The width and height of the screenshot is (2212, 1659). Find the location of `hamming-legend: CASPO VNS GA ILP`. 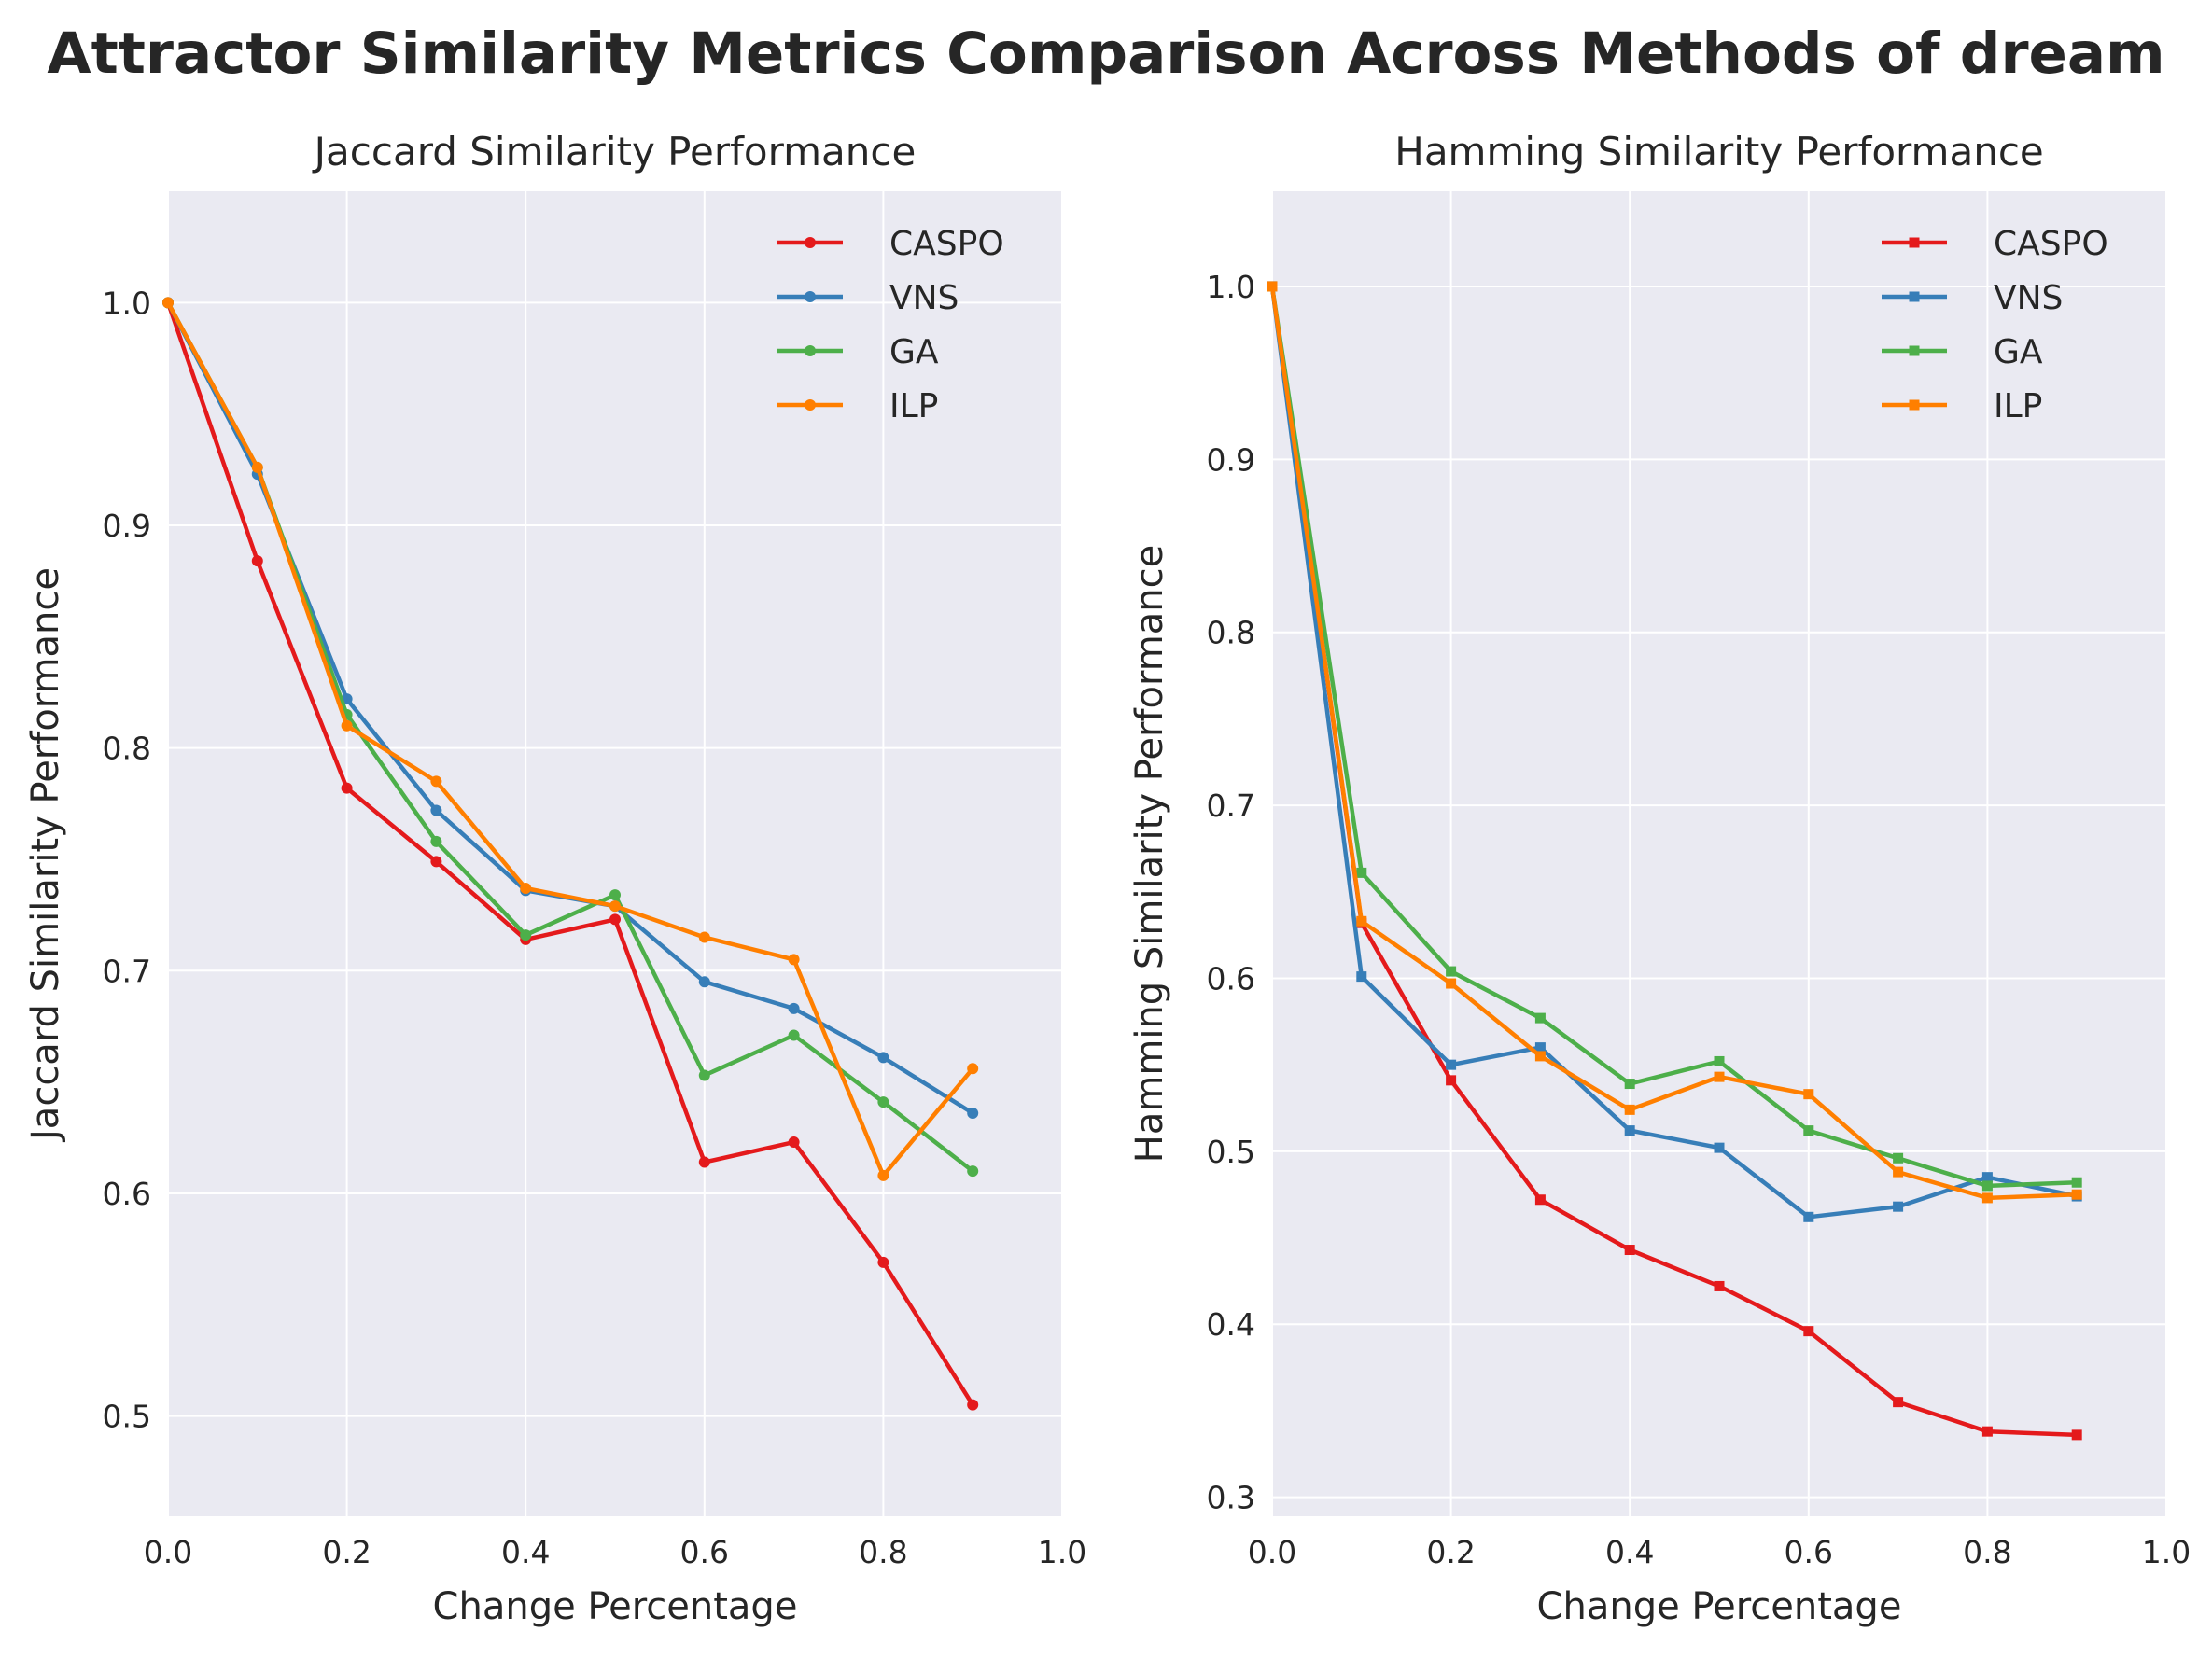

hamming-legend: CASPO VNS GA ILP is located at coordinates (1995, 325).